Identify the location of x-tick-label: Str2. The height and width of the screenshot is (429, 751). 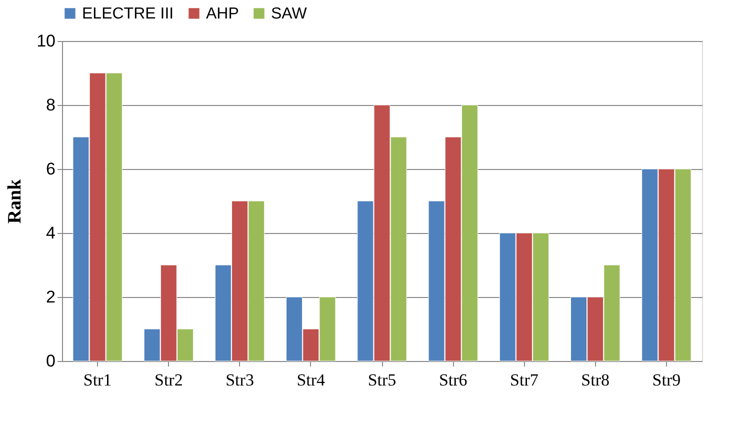
(168, 380).